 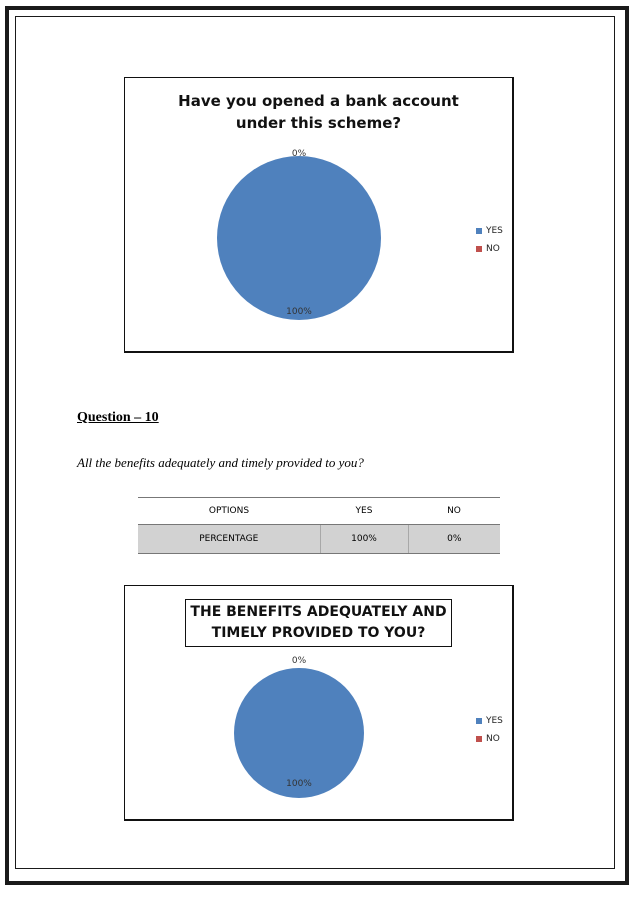 I want to click on chart-title-line: THE BENEFITS ADEQUATELY AND, so click(x=318, y=612).